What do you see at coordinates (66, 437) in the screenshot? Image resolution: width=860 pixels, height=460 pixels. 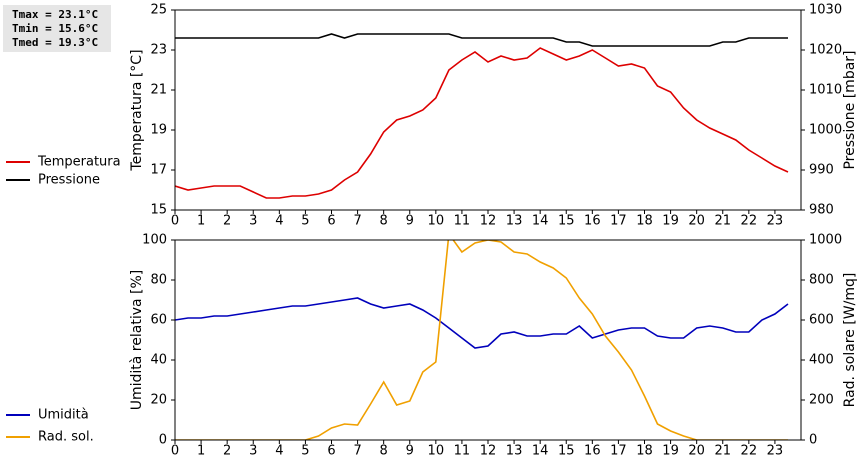 I see `legend-label: Rad. sol.` at bounding box center [66, 437].